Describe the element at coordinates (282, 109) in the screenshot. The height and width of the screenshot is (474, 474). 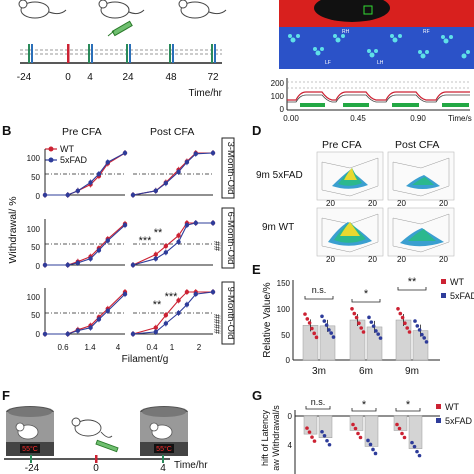
I see `trace-ytick: 0` at that location.